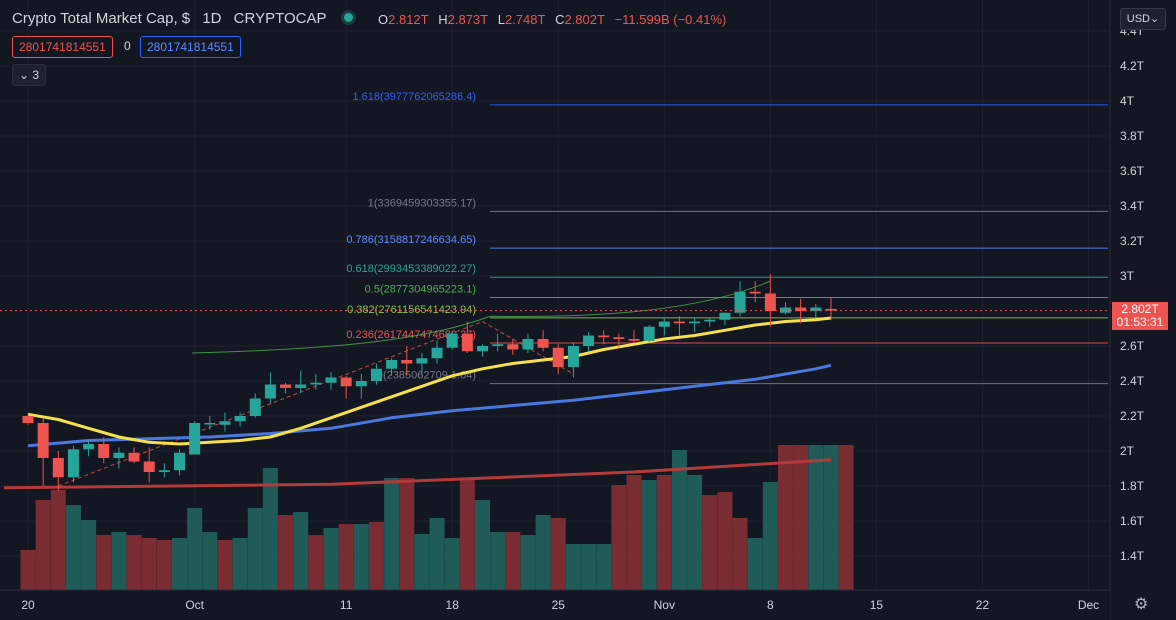  What do you see at coordinates (1140, 322) in the screenshot?
I see `bar-countdown: 01:53:31` at bounding box center [1140, 322].